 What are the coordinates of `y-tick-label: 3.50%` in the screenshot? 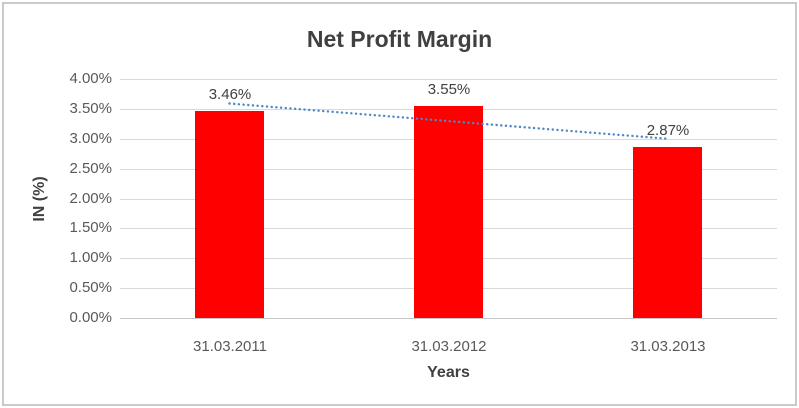 It's located at (90, 108).